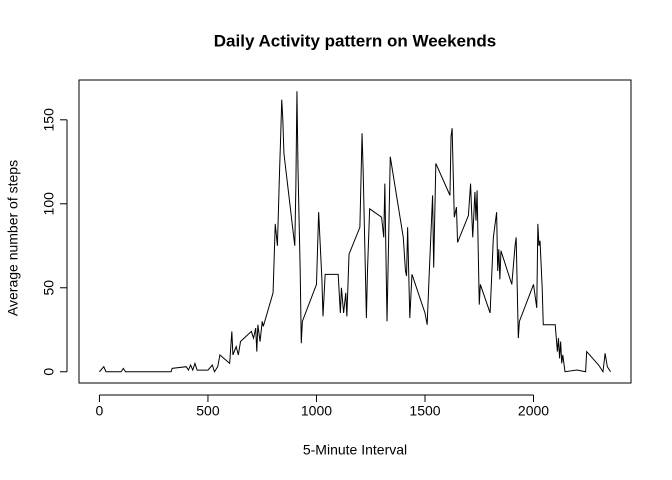  What do you see at coordinates (49, 288) in the screenshot?
I see `y-tick-label: 50` at bounding box center [49, 288].